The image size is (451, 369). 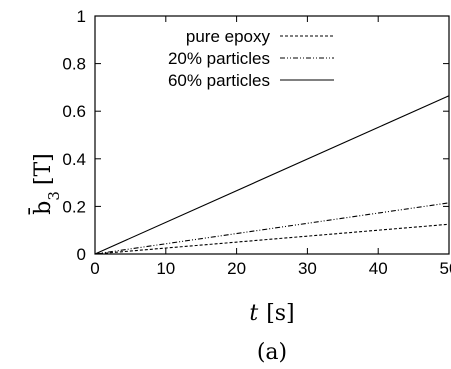 I want to click on x-tick-label: 0, so click(x=94, y=268).